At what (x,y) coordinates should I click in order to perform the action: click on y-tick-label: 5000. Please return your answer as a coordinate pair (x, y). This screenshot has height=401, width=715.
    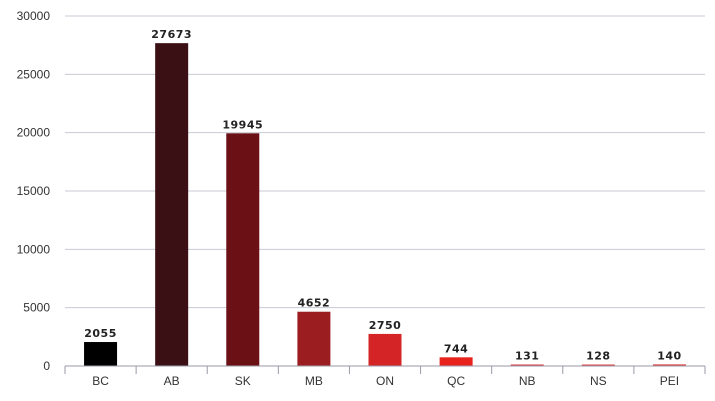
    Looking at the image, I should click on (36, 308).